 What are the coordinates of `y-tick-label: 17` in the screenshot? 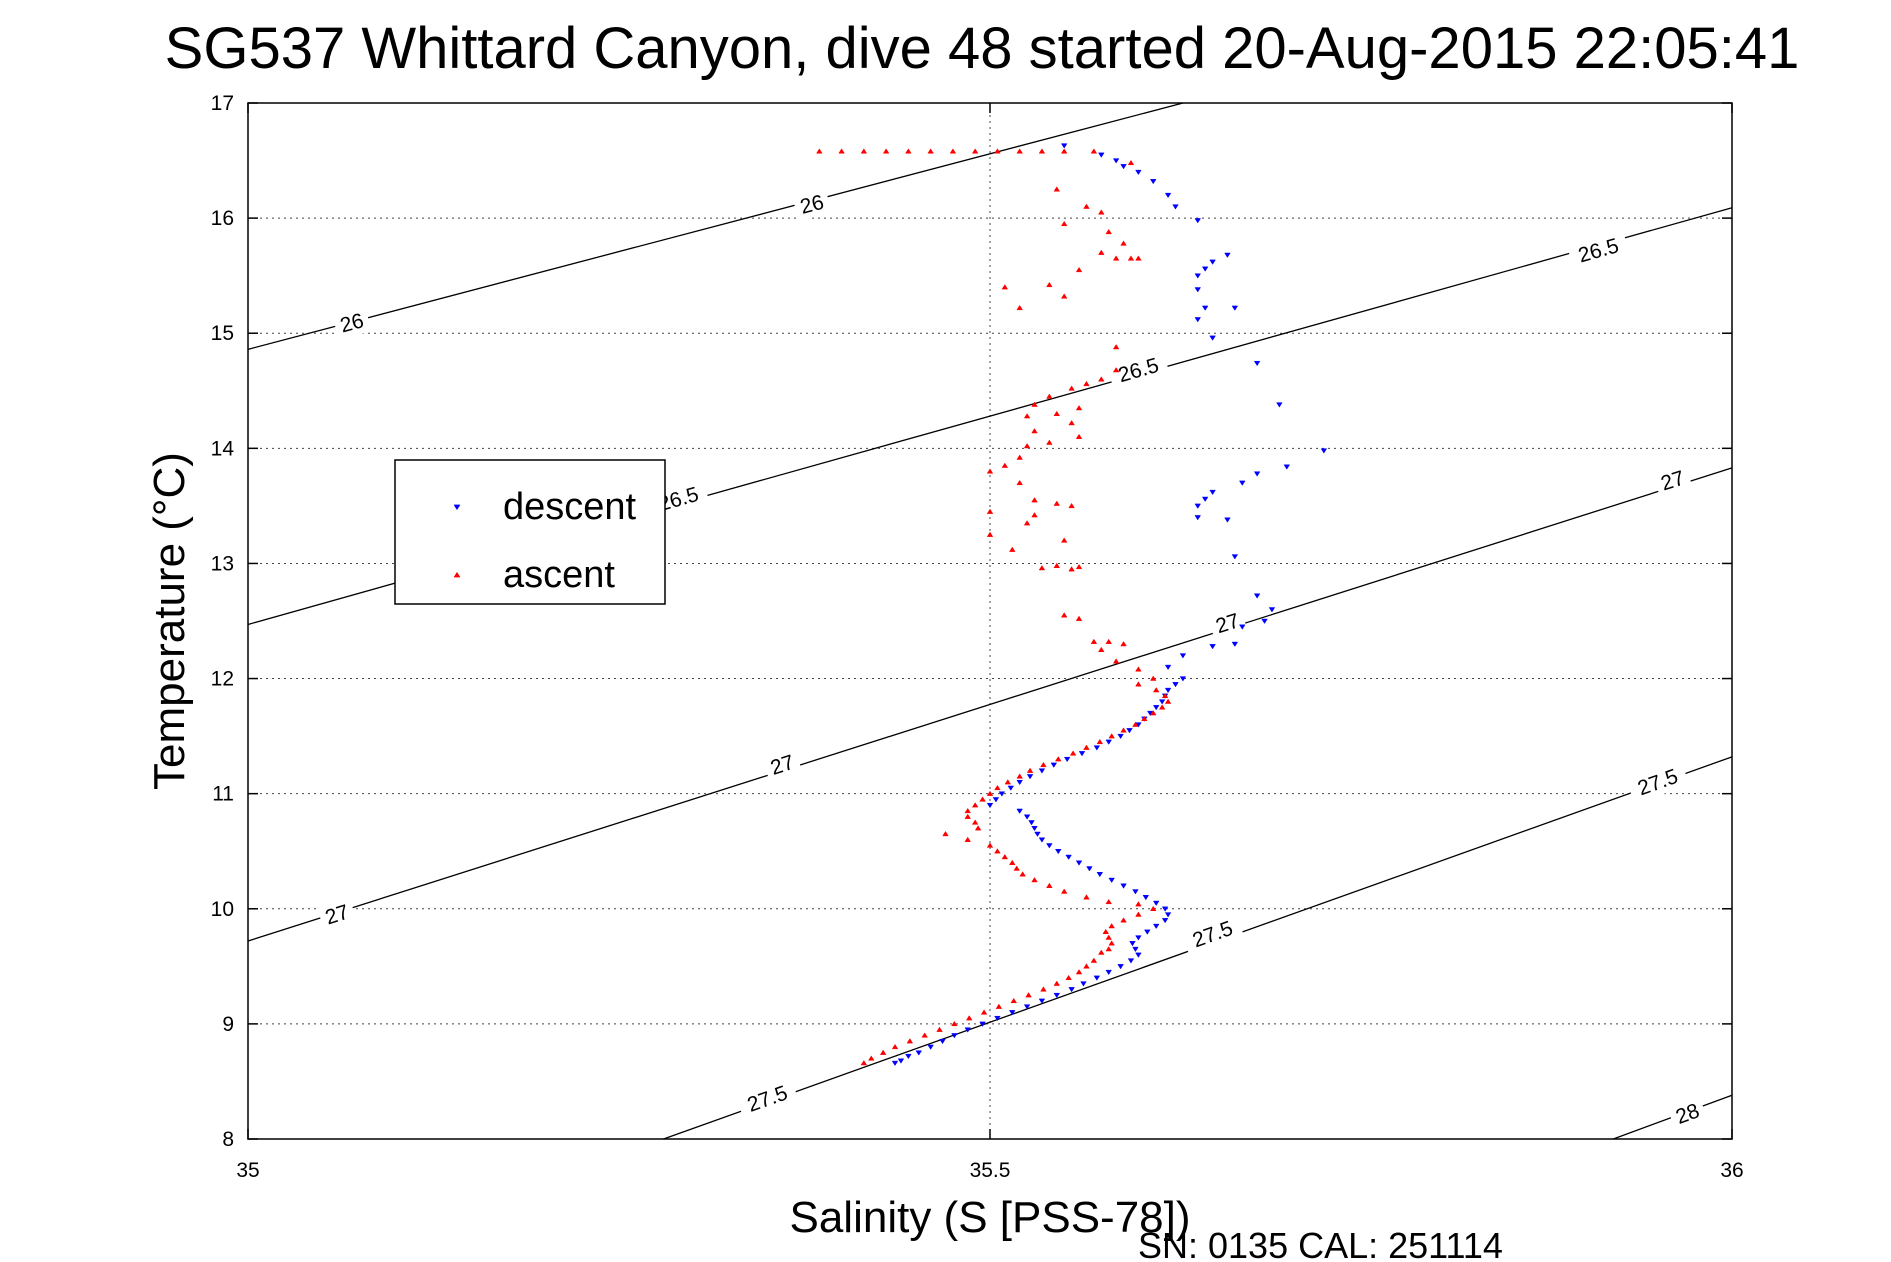 It's located at (222, 103).